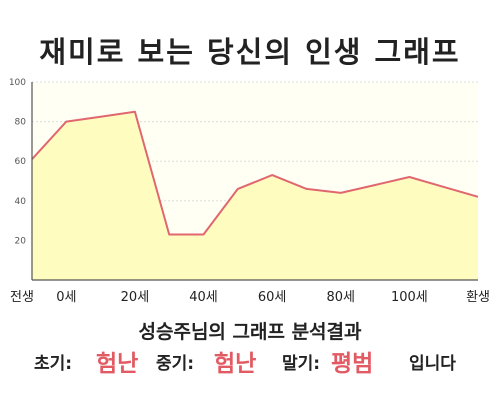  Describe the element at coordinates (250, 297) in the screenshot. I see `x-axis-tick-labels: 전생 0세 20세 40세 60세 80세 100세 환생` at that location.